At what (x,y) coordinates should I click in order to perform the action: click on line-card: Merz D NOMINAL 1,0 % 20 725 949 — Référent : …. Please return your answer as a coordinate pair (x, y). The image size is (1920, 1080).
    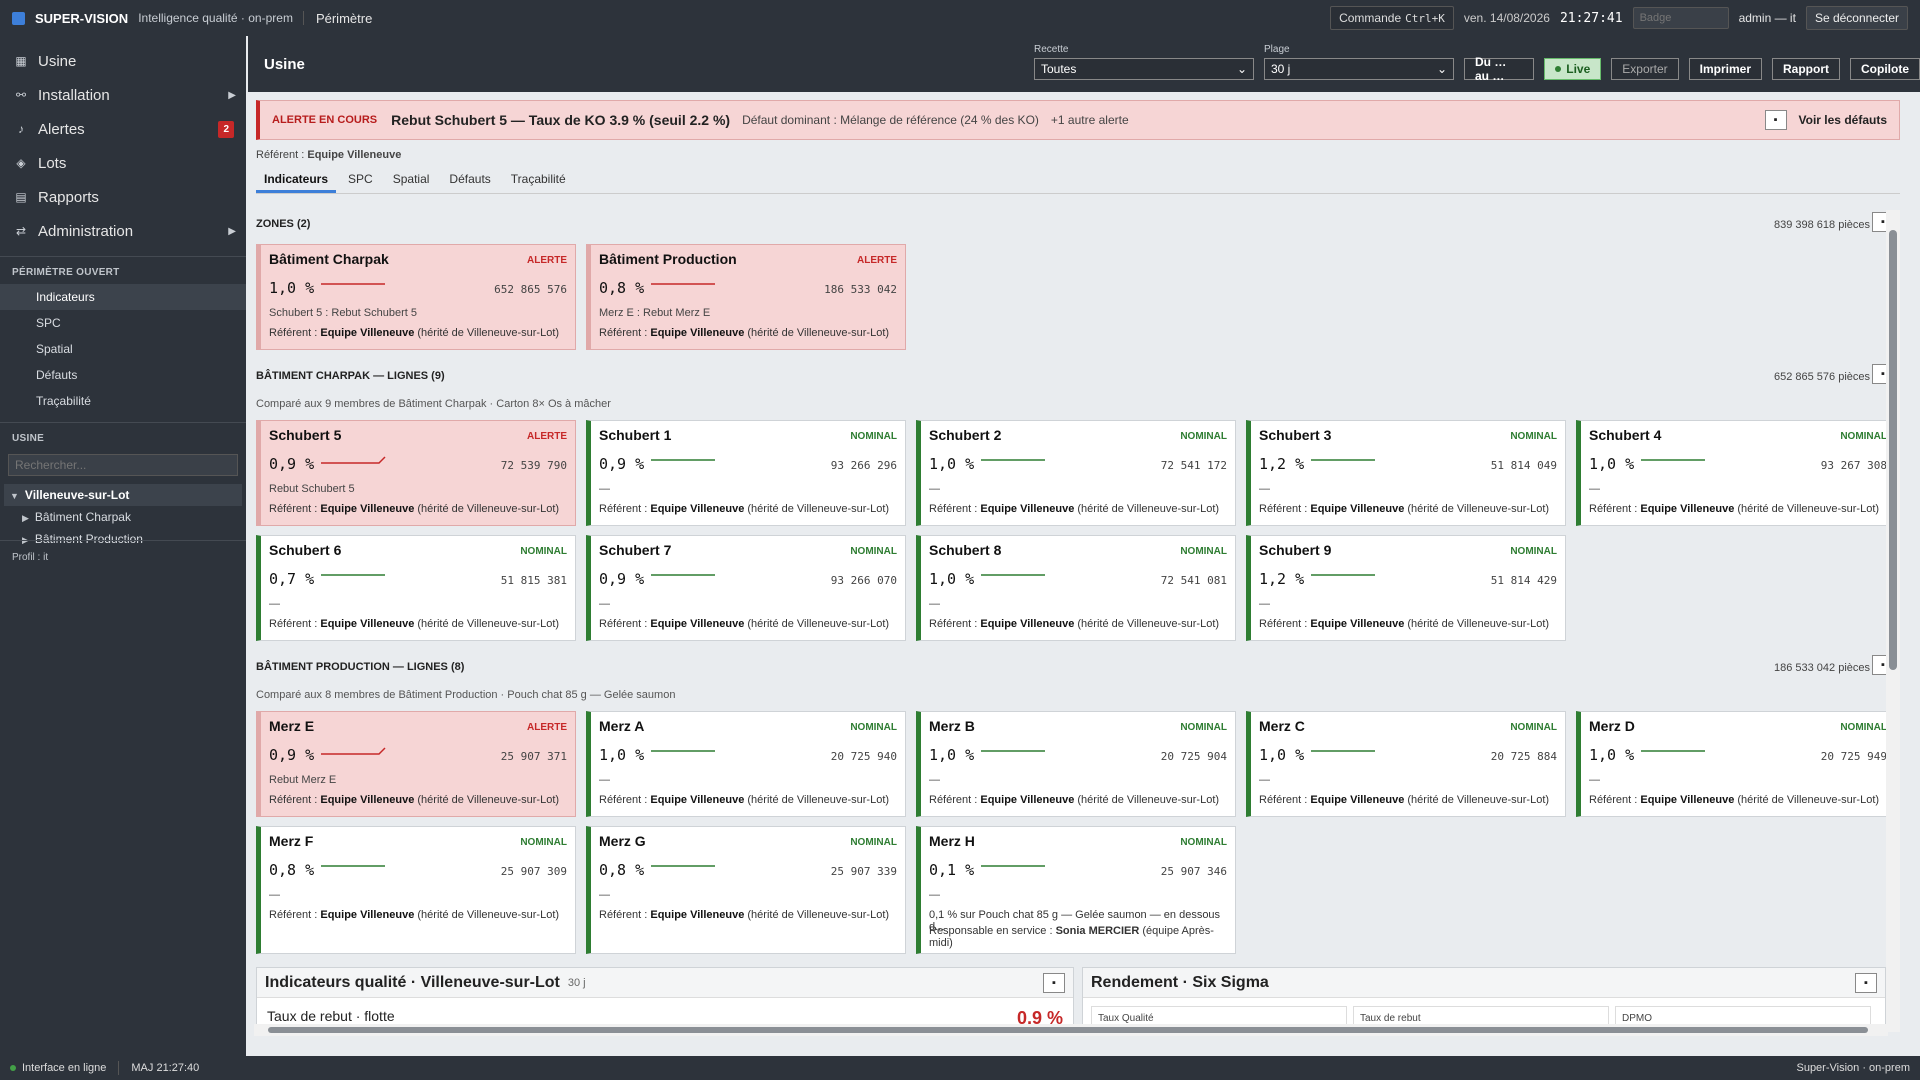
    Looking at the image, I should click on (1736, 764).